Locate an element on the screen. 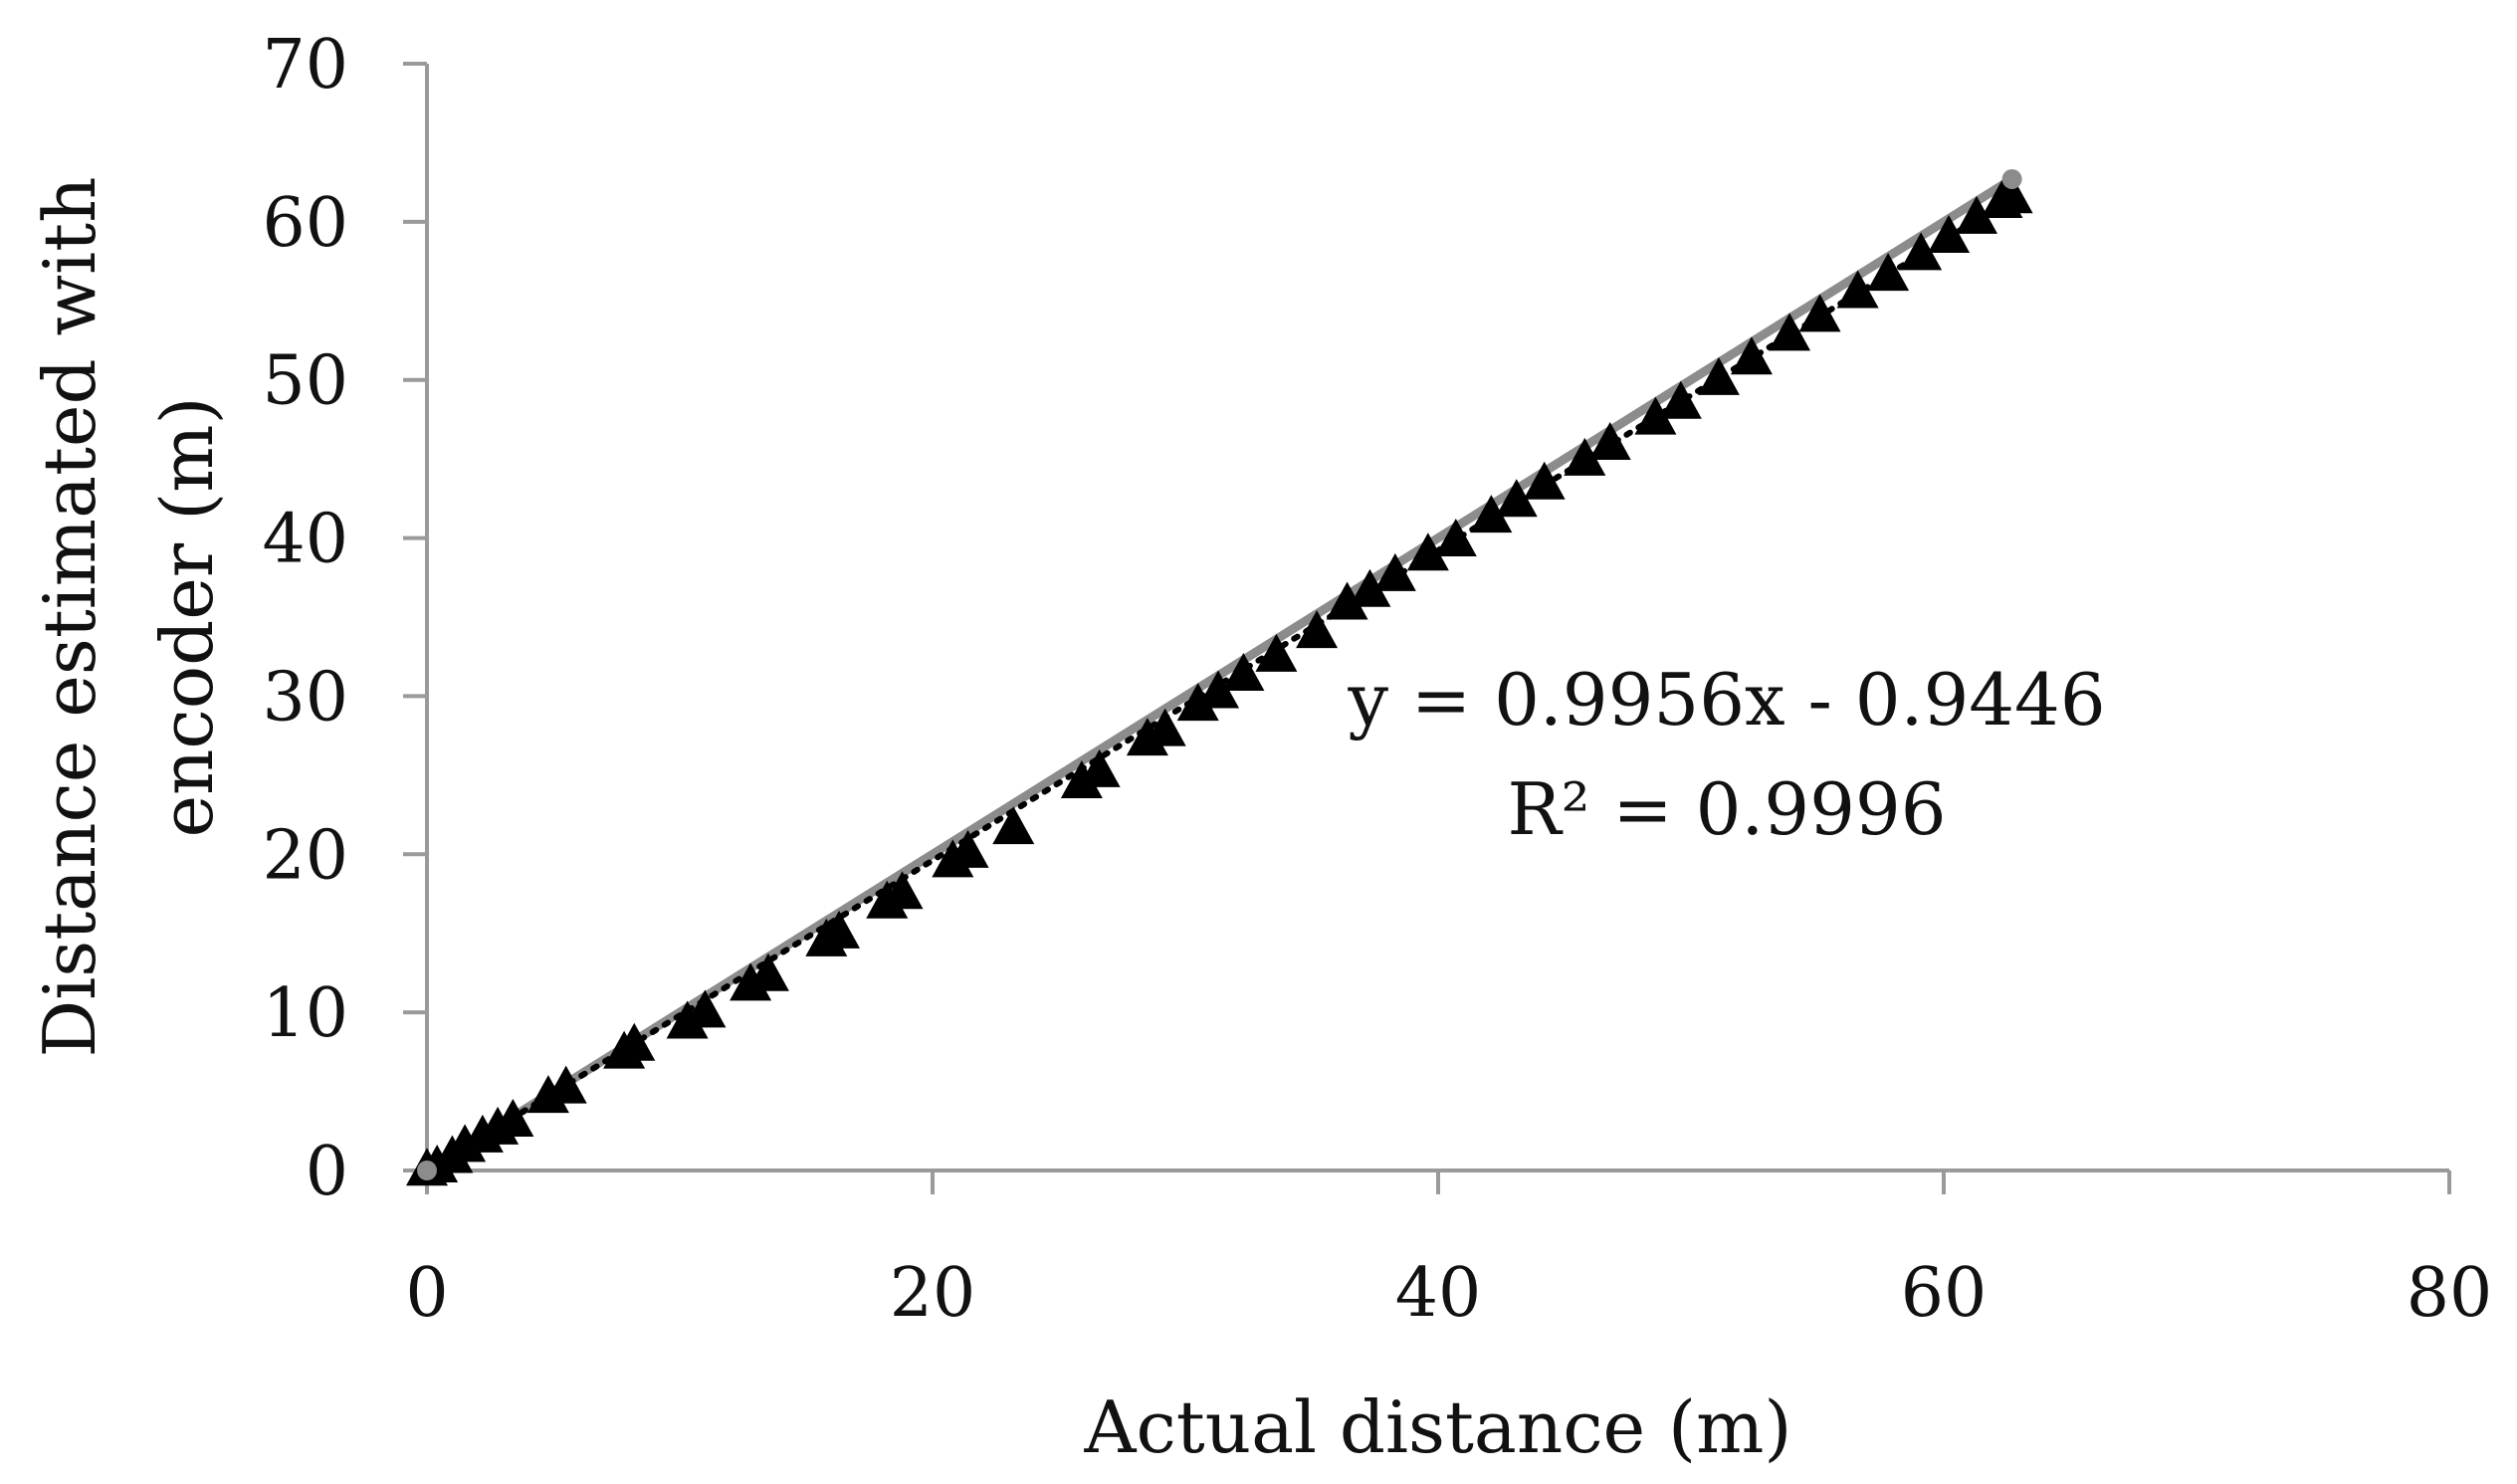  y-axis-title-line-1: Distance estimated with is located at coordinates (69, 617).